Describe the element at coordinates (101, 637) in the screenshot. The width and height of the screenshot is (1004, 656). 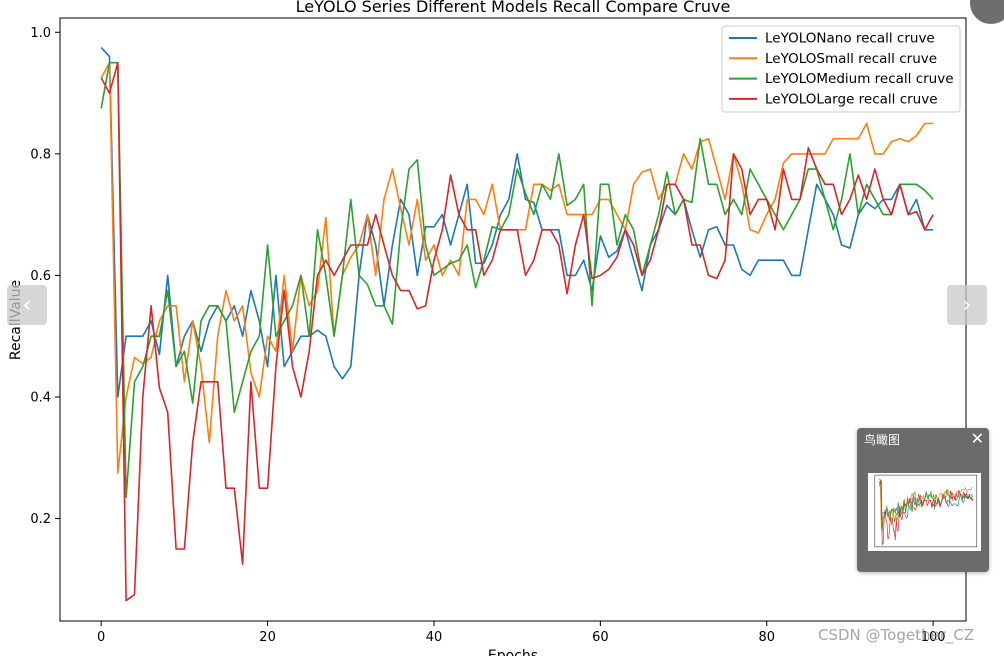
I see `x-tick-label: 0` at that location.